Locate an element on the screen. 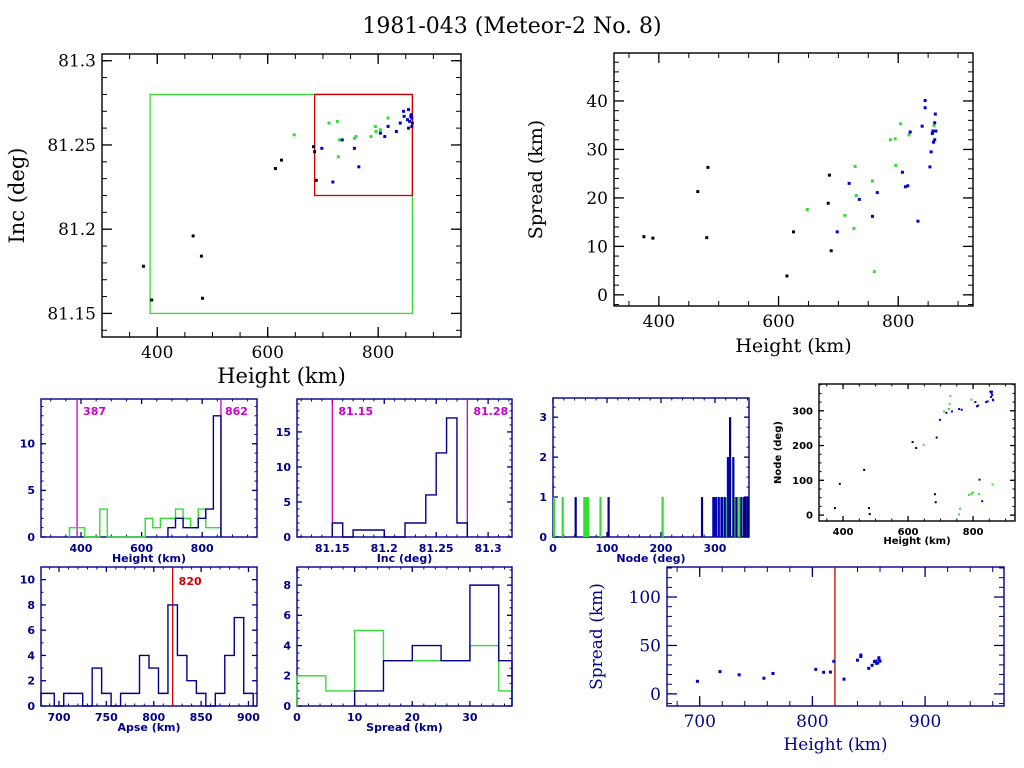  node-bar-blue is located at coordinates (716, 517).